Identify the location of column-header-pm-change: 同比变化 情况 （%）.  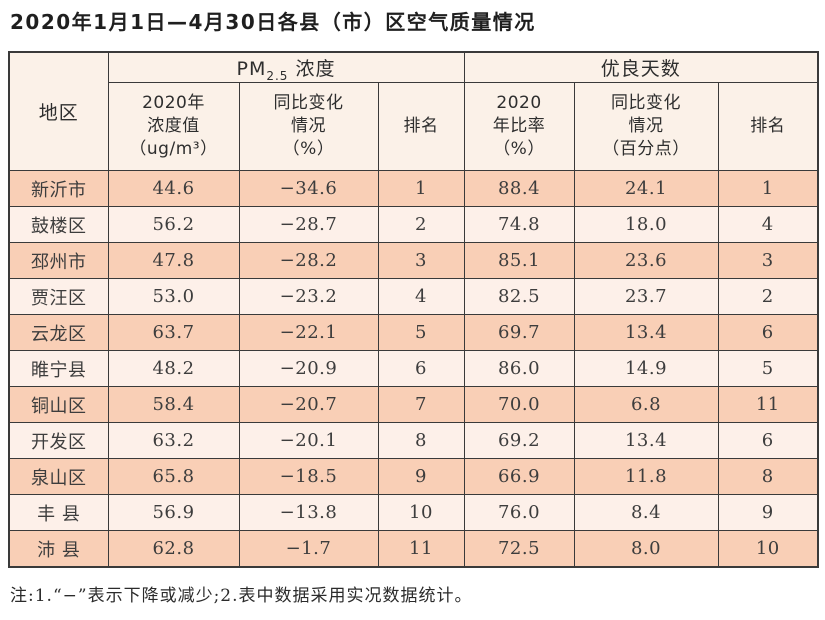
(308, 126).